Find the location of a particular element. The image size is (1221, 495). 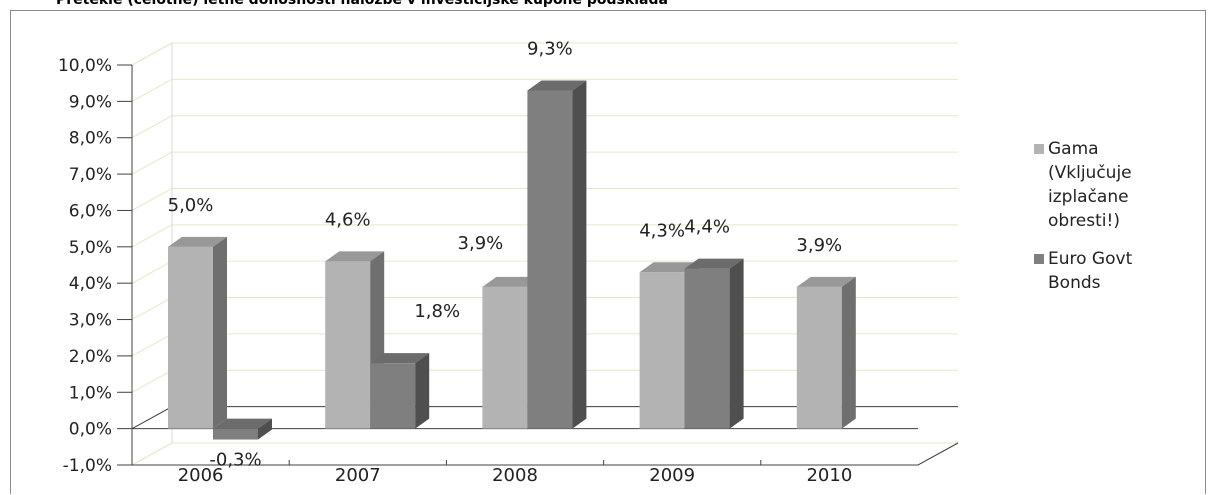

legend-item-text: Bonds is located at coordinates (1074, 283).